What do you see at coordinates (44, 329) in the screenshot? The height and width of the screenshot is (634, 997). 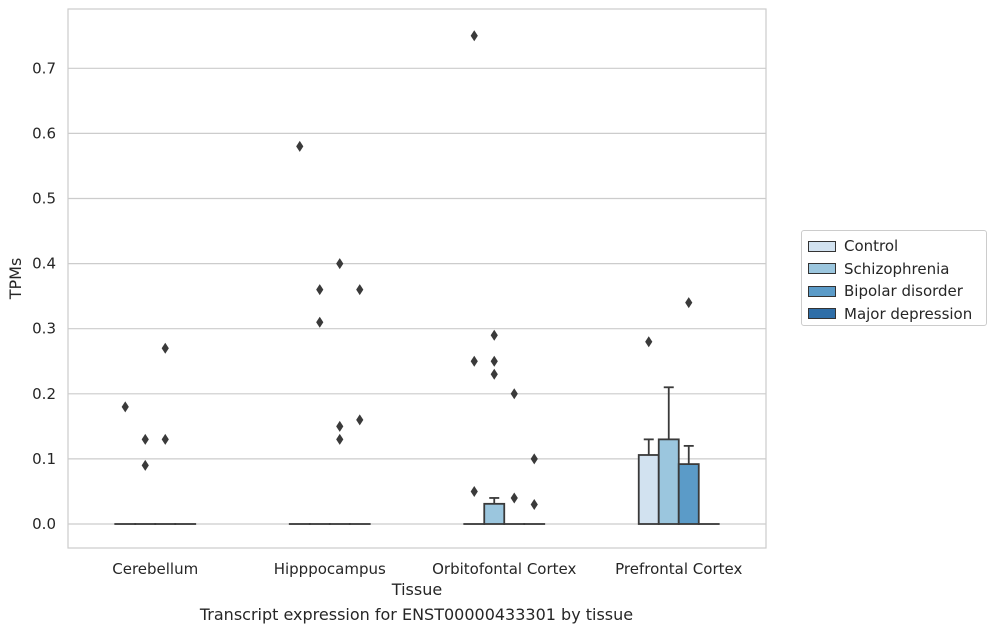 I see `y-tick-label: 0.3` at bounding box center [44, 329].